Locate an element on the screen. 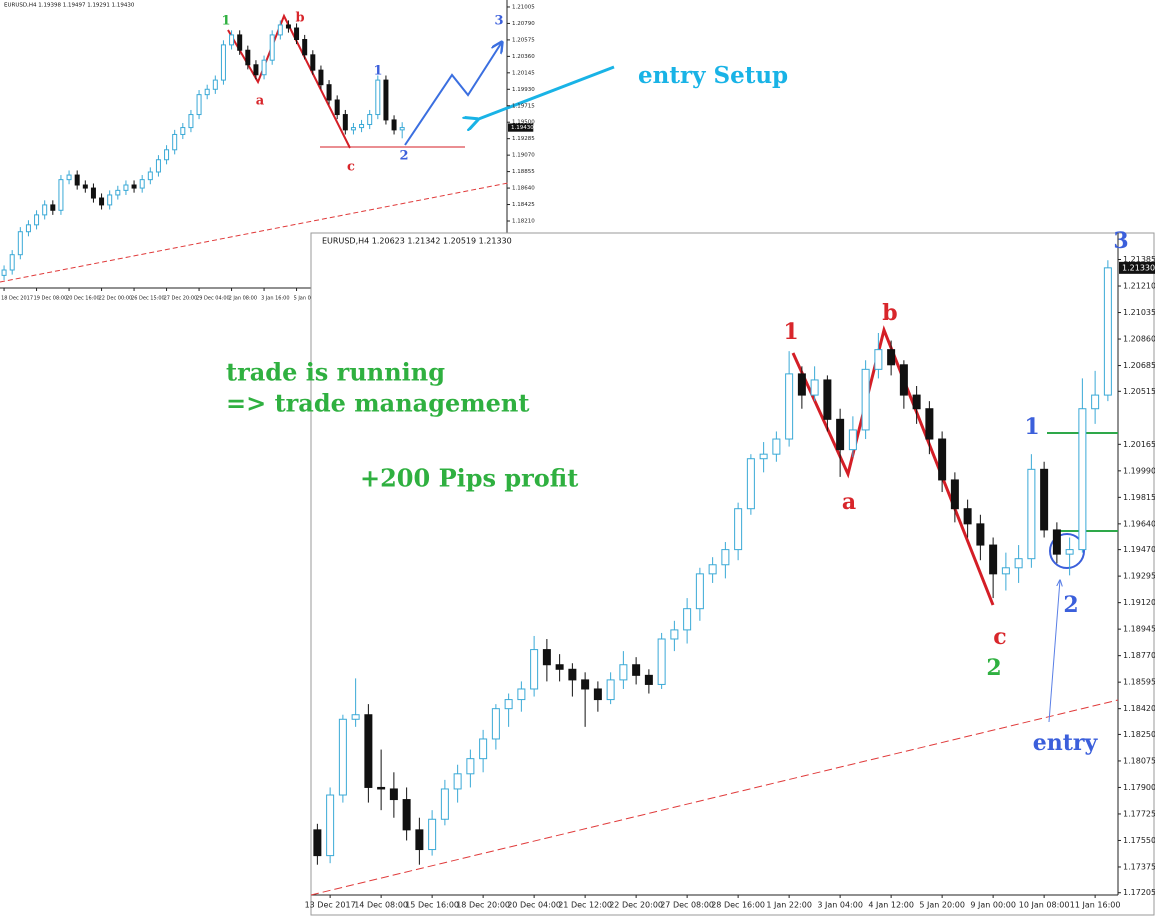  wave-label: 3 is located at coordinates (1120, 241).